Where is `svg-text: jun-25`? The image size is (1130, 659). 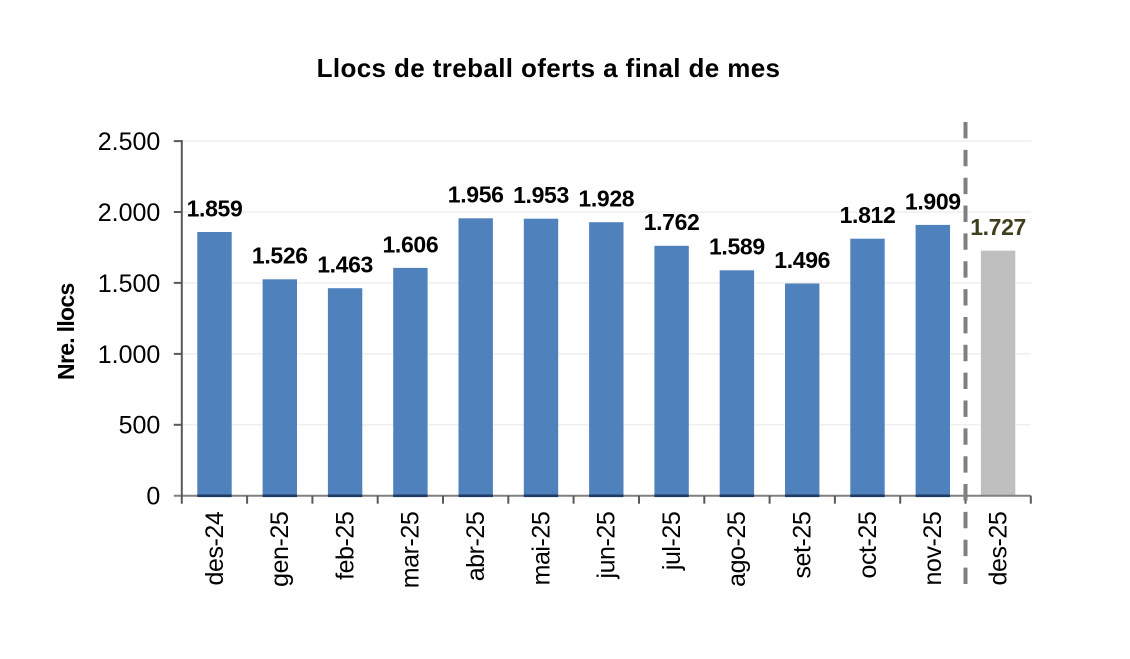 svg-text: jun-25 is located at coordinates (607, 546).